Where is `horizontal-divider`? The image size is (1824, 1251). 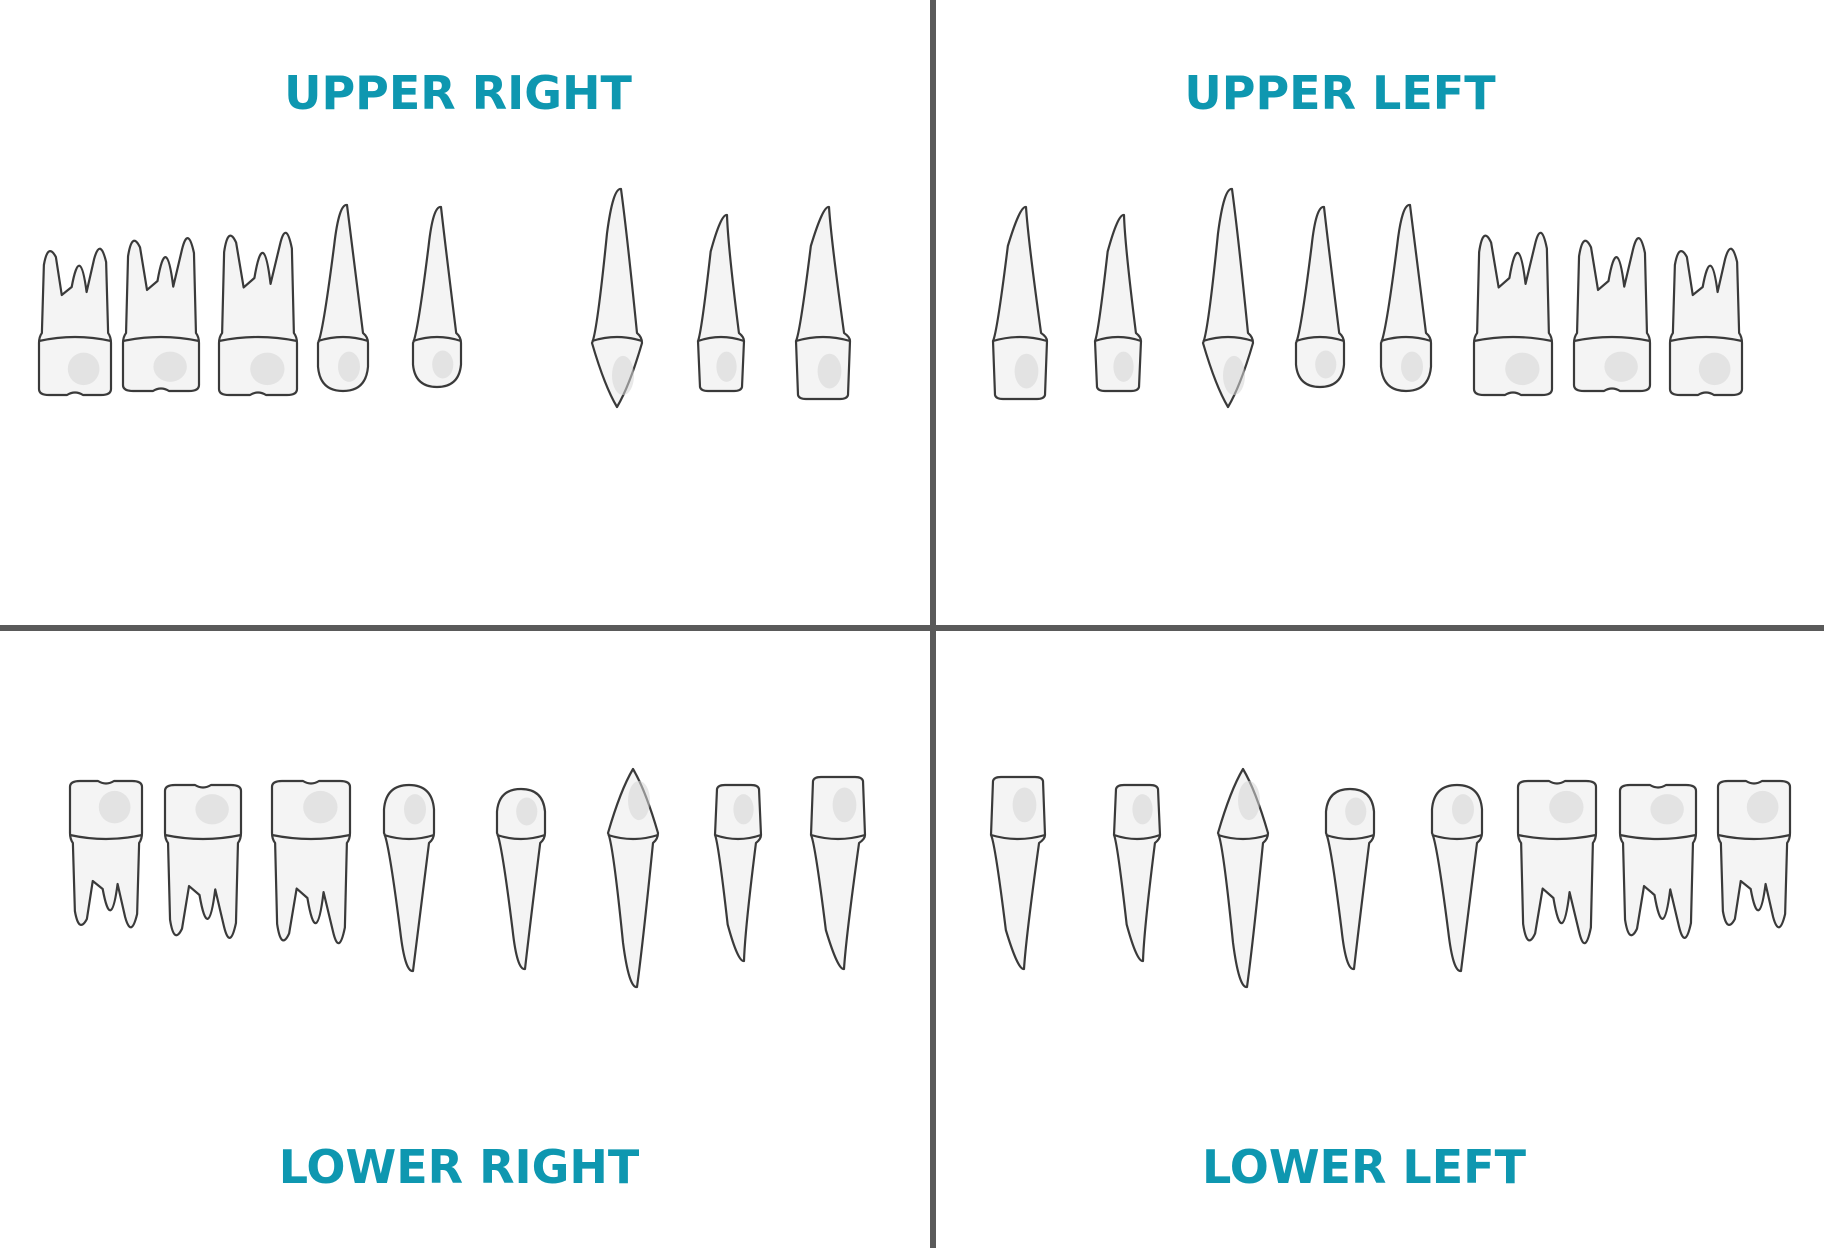 horizontal-divider is located at coordinates (912, 628).